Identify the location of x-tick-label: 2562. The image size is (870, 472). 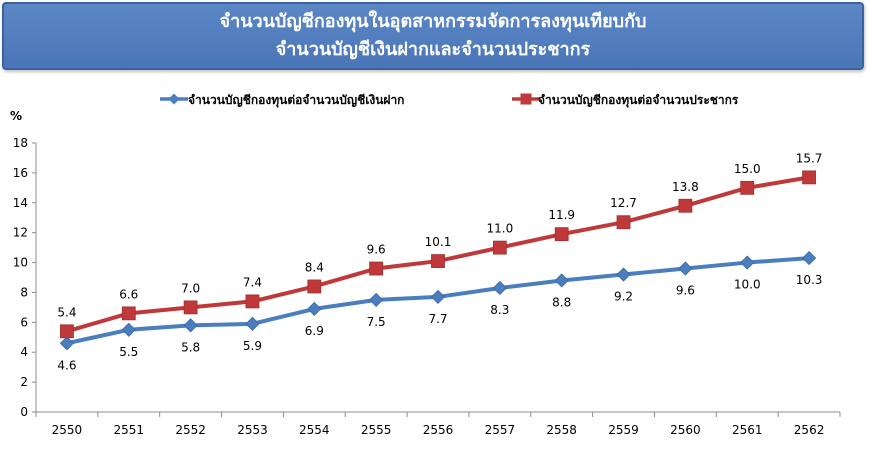
(809, 430).